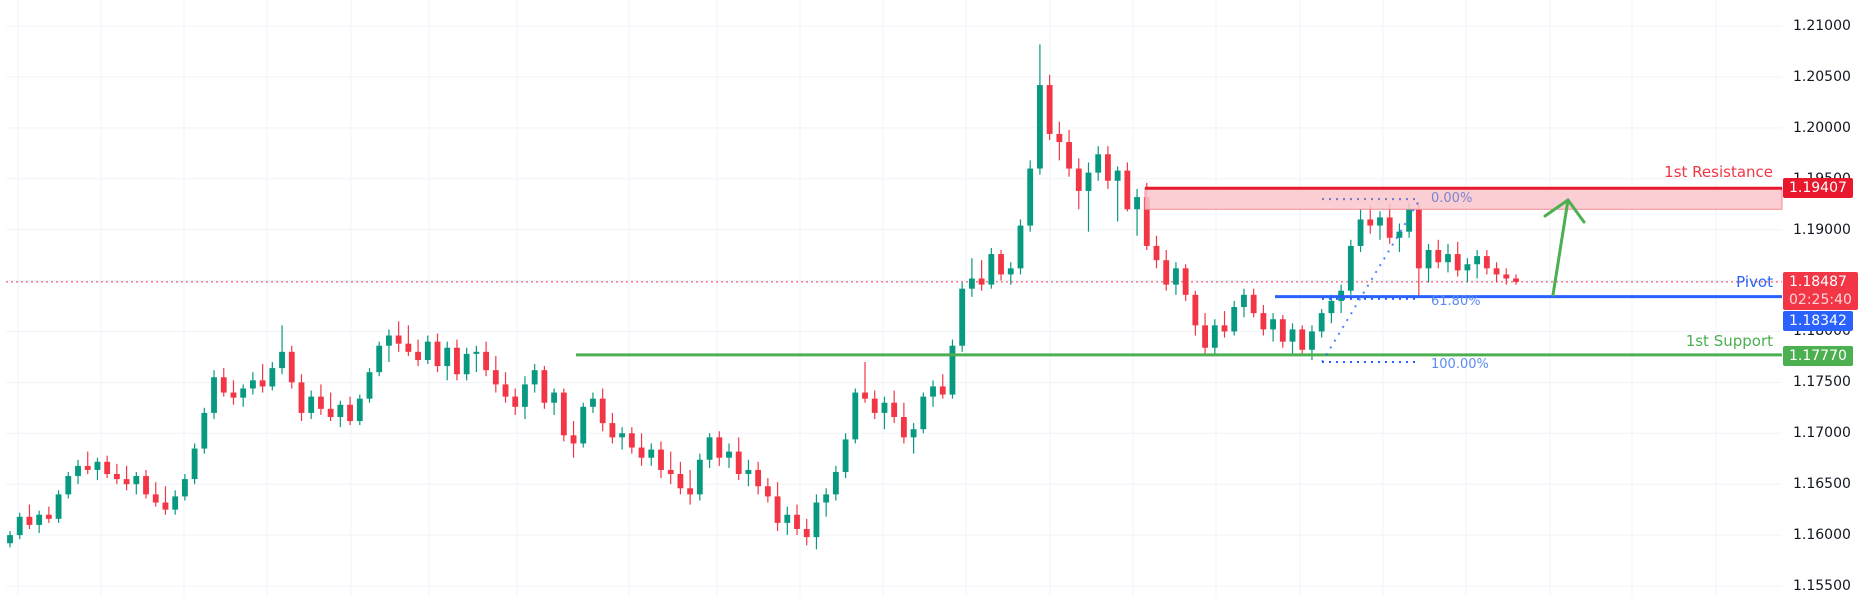 The height and width of the screenshot is (596, 1868). Describe the element at coordinates (1456, 301) in the screenshot. I see `fib-level-618-label: 61.80%` at that location.